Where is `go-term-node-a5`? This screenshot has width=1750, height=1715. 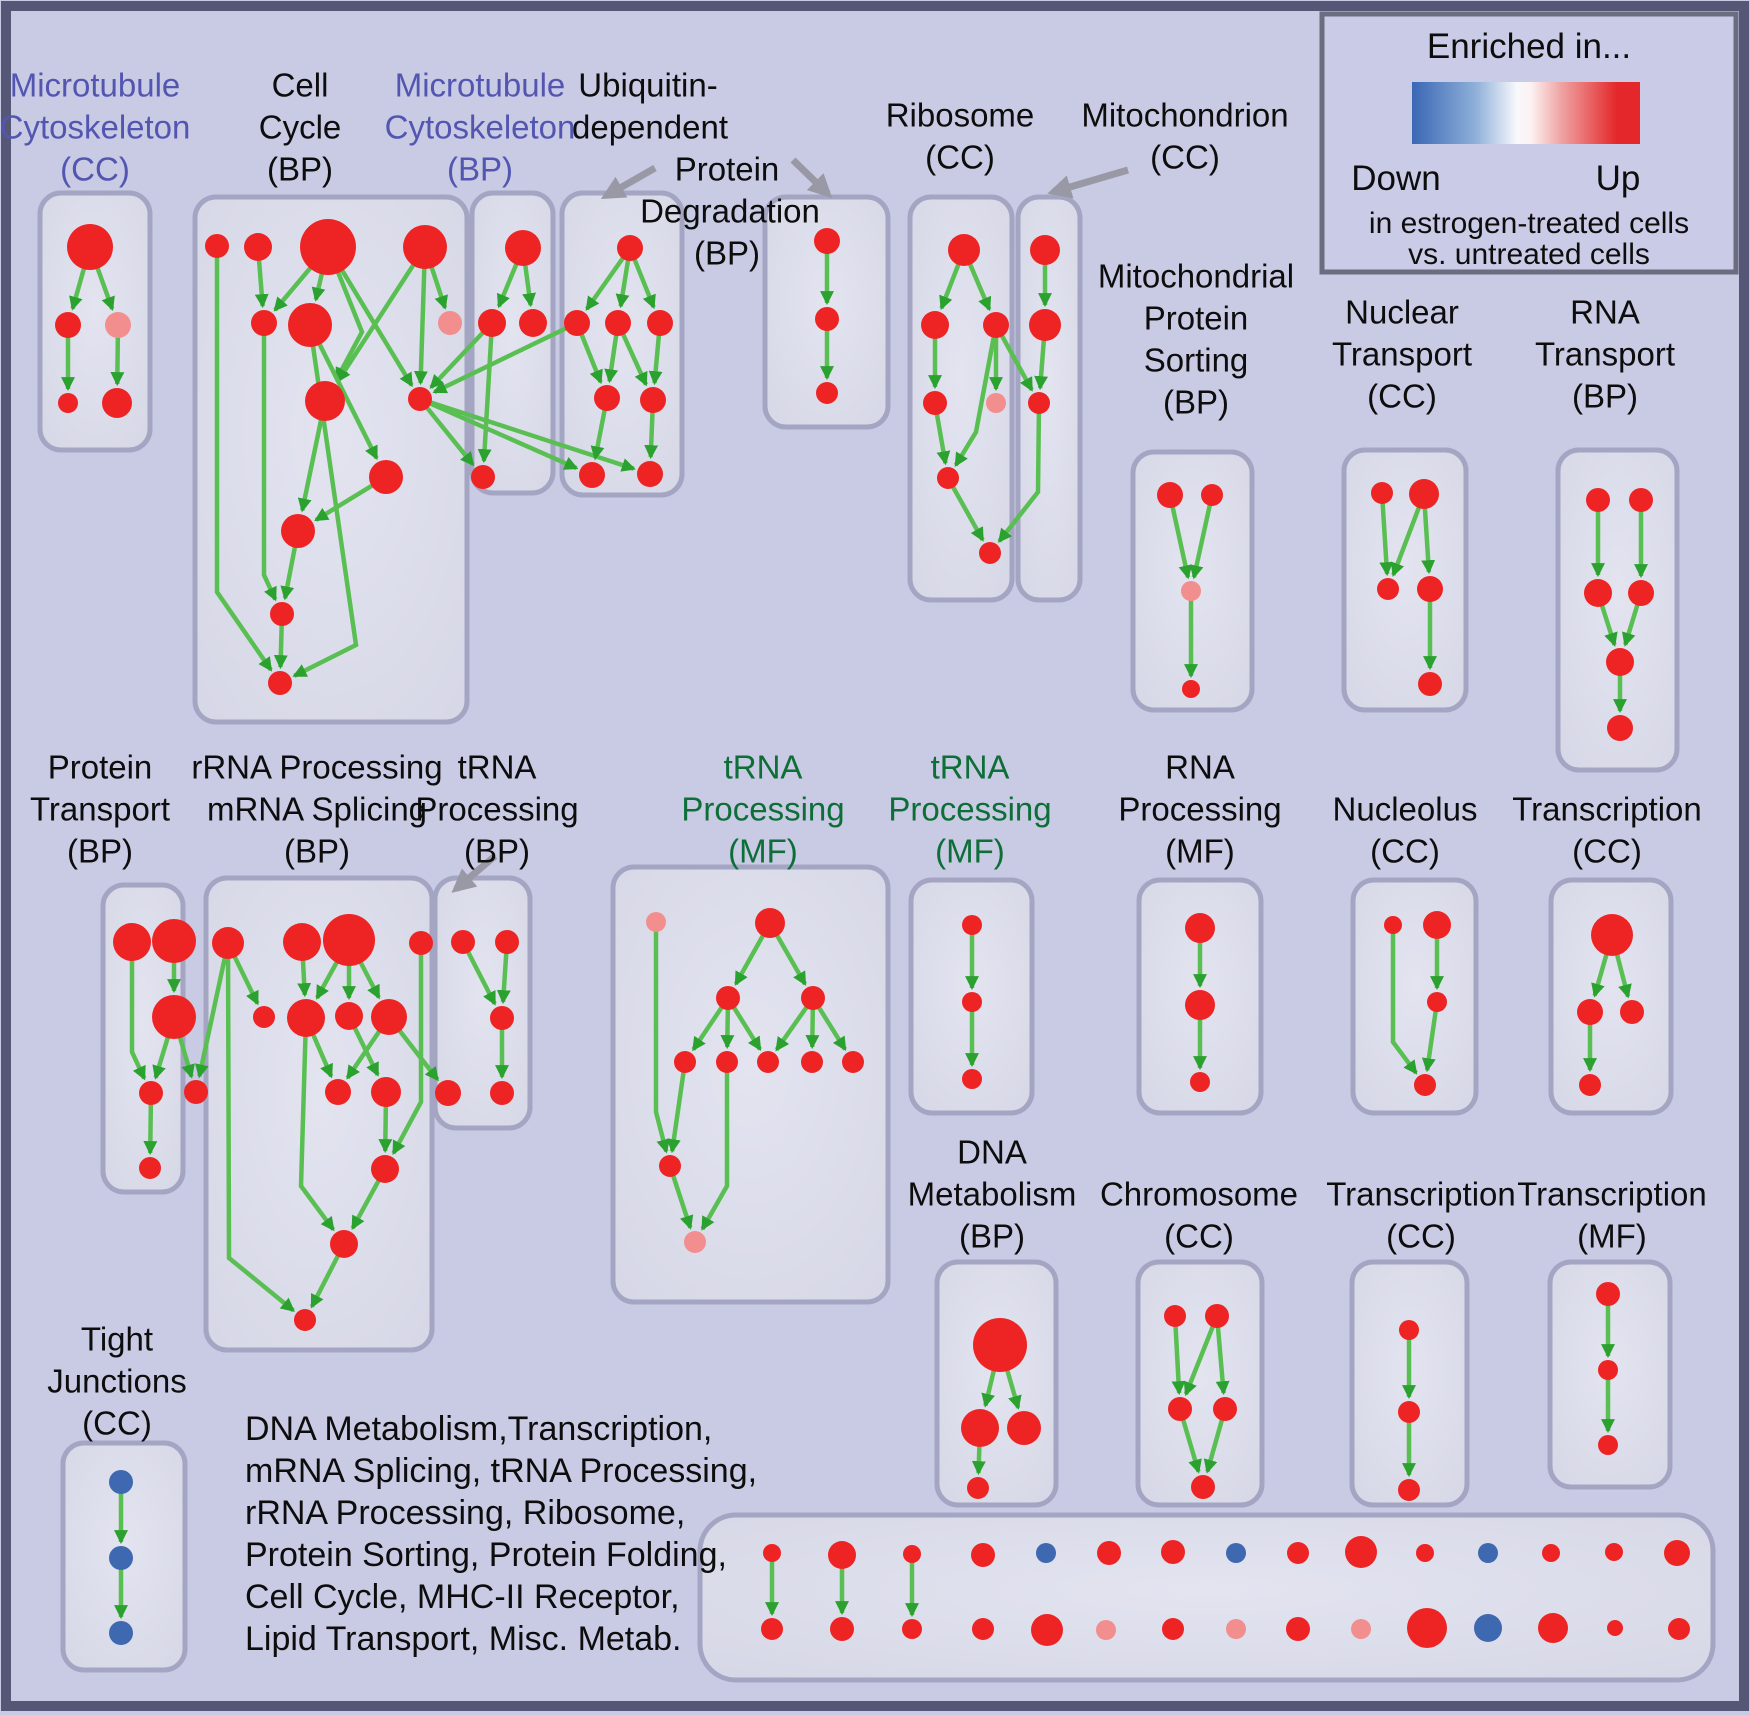 go-term-node-a5 is located at coordinates (306, 1018).